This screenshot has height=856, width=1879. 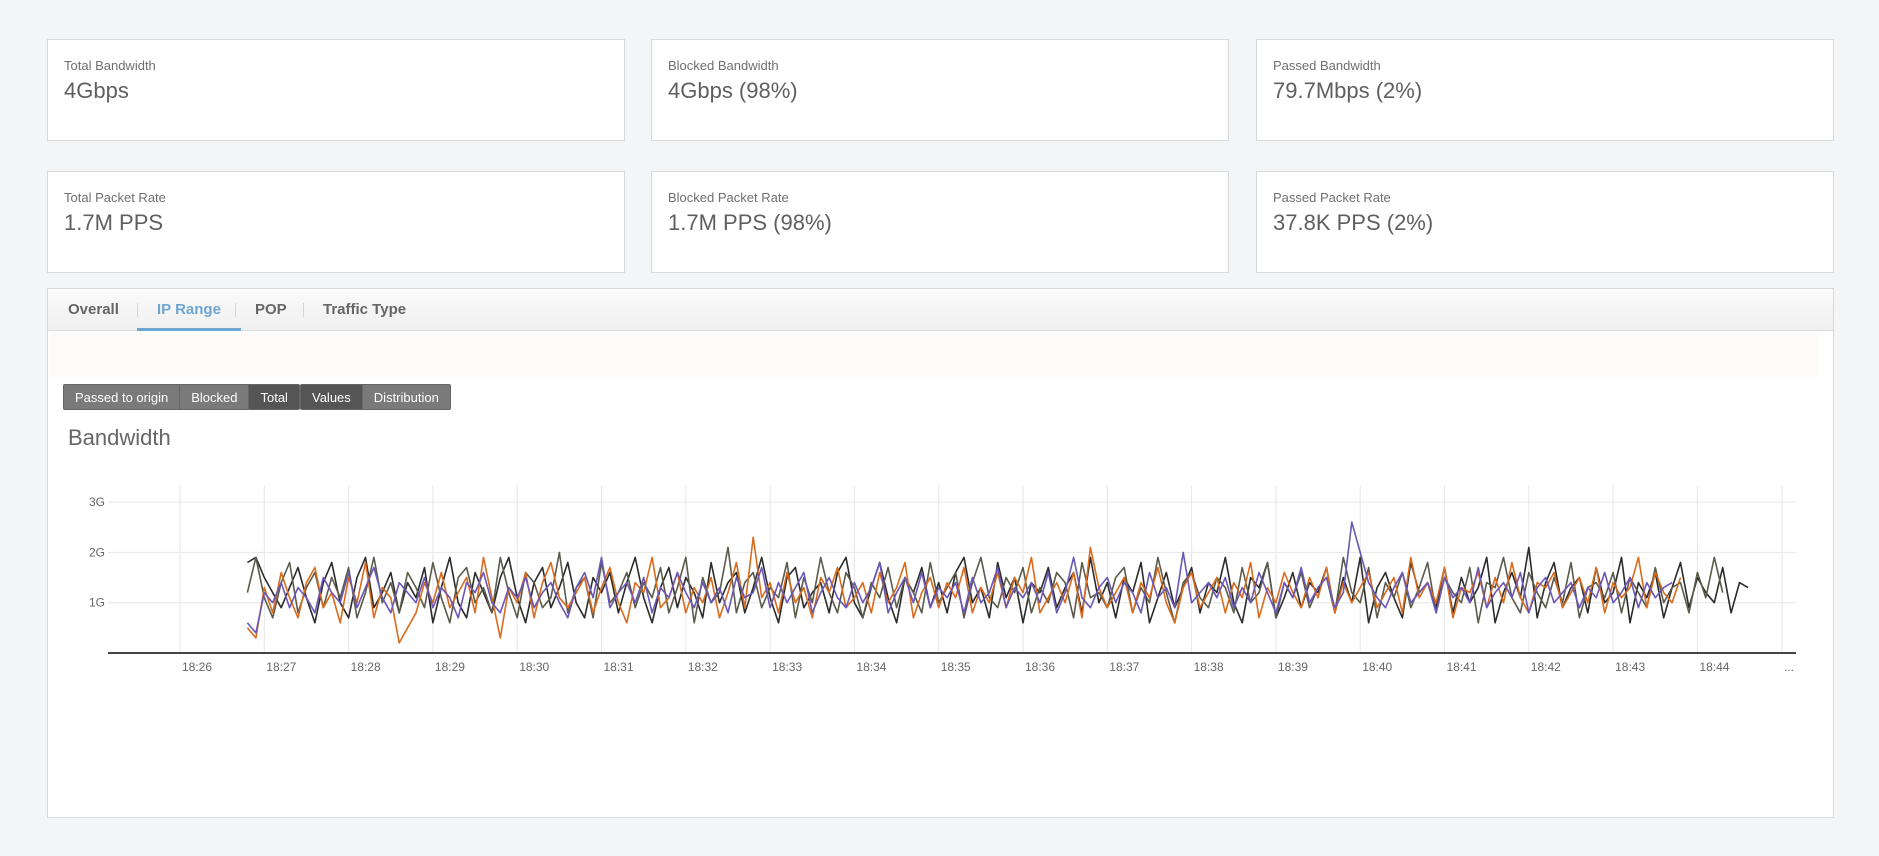 I want to click on stat-card-total-packet-rate: Total Packet Rate 1.7M PPS, so click(x=336, y=222).